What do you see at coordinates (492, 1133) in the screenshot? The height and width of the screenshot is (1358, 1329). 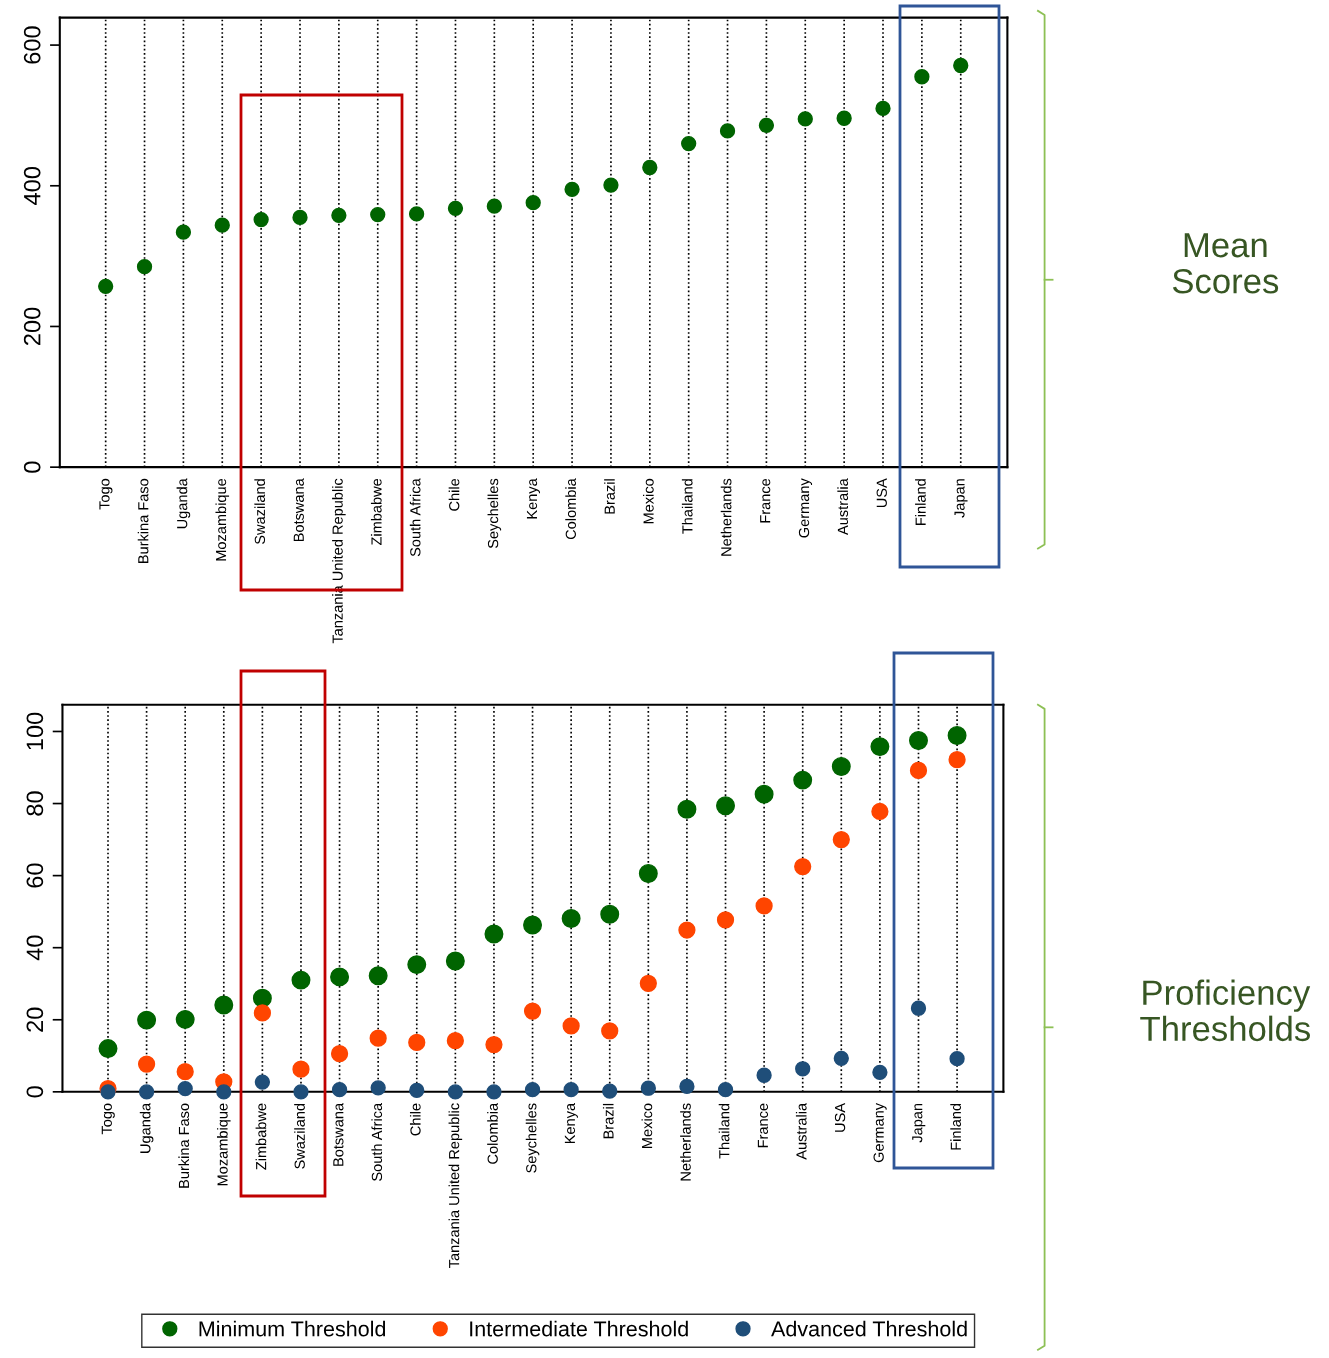 I see `x-tick-label: Colombia` at bounding box center [492, 1133].